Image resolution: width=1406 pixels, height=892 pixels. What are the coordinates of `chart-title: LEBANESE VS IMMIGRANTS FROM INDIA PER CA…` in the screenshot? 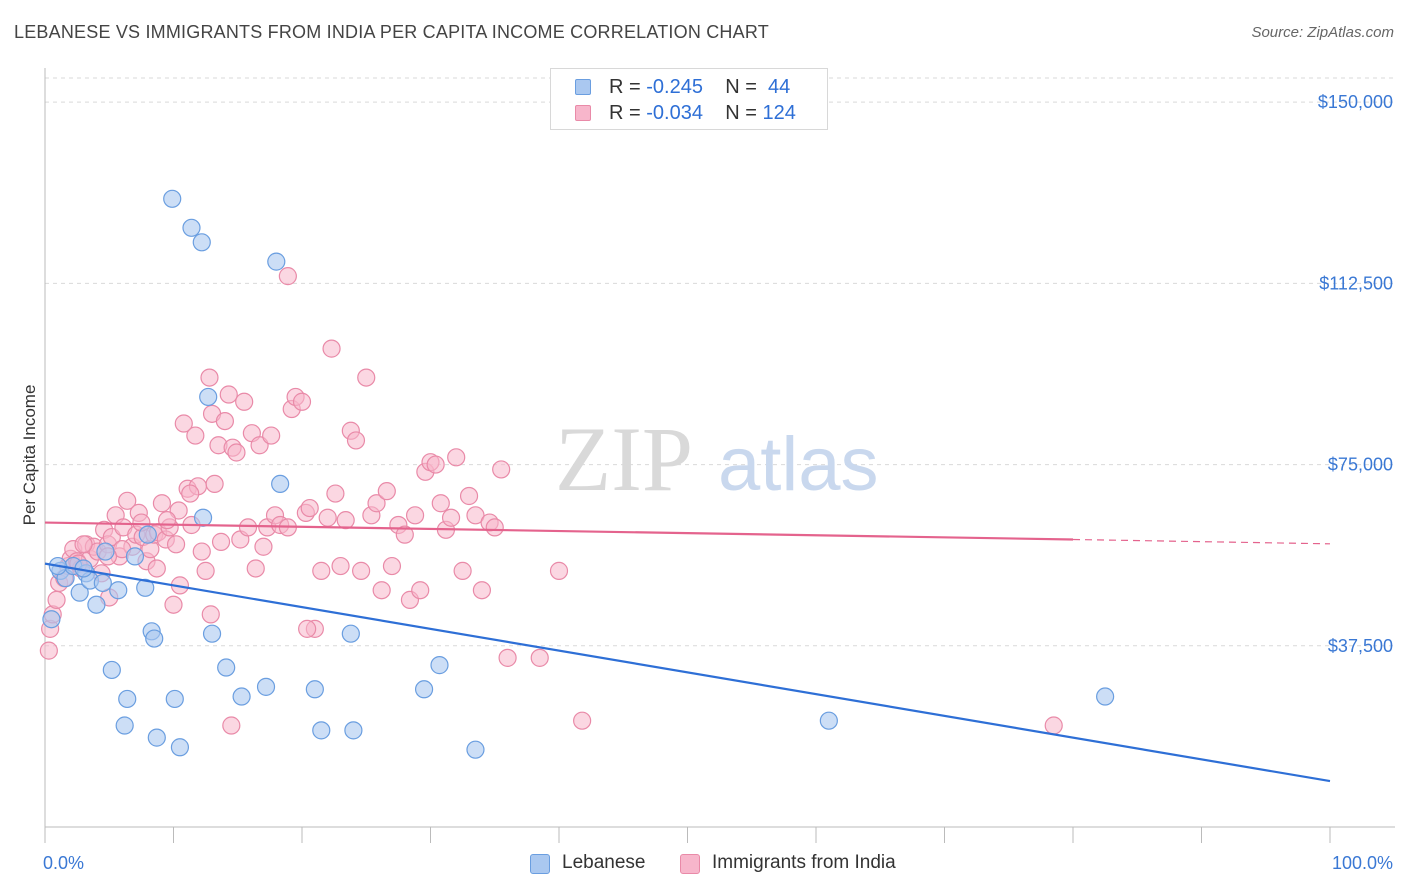 It's located at (391, 32).